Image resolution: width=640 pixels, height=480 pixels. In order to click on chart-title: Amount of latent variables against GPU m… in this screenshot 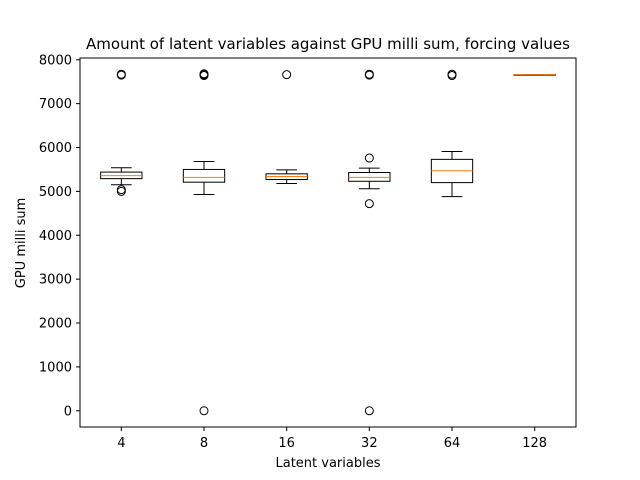, I will do `click(328, 44)`.